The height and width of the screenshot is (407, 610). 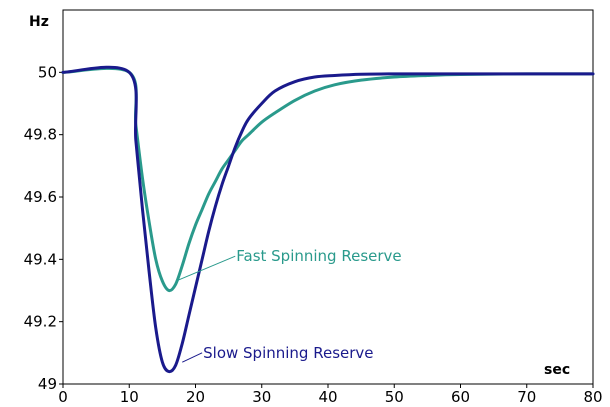 I want to click on annotation-label: Slow Spinning Reserve, so click(x=288, y=353).